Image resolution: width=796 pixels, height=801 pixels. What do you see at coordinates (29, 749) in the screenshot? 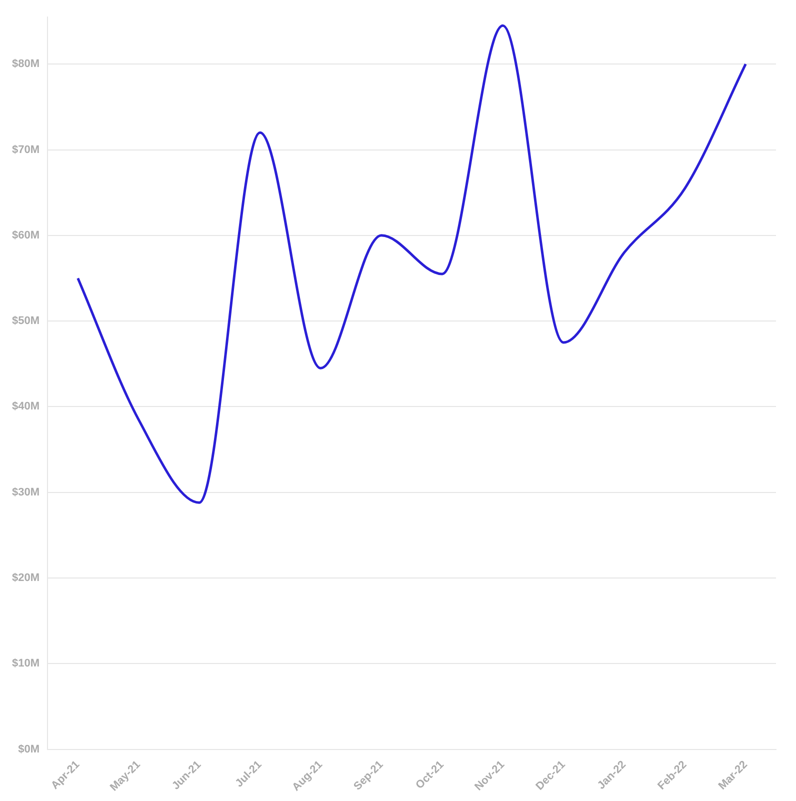
I see `y-tick-label: $0M` at bounding box center [29, 749].